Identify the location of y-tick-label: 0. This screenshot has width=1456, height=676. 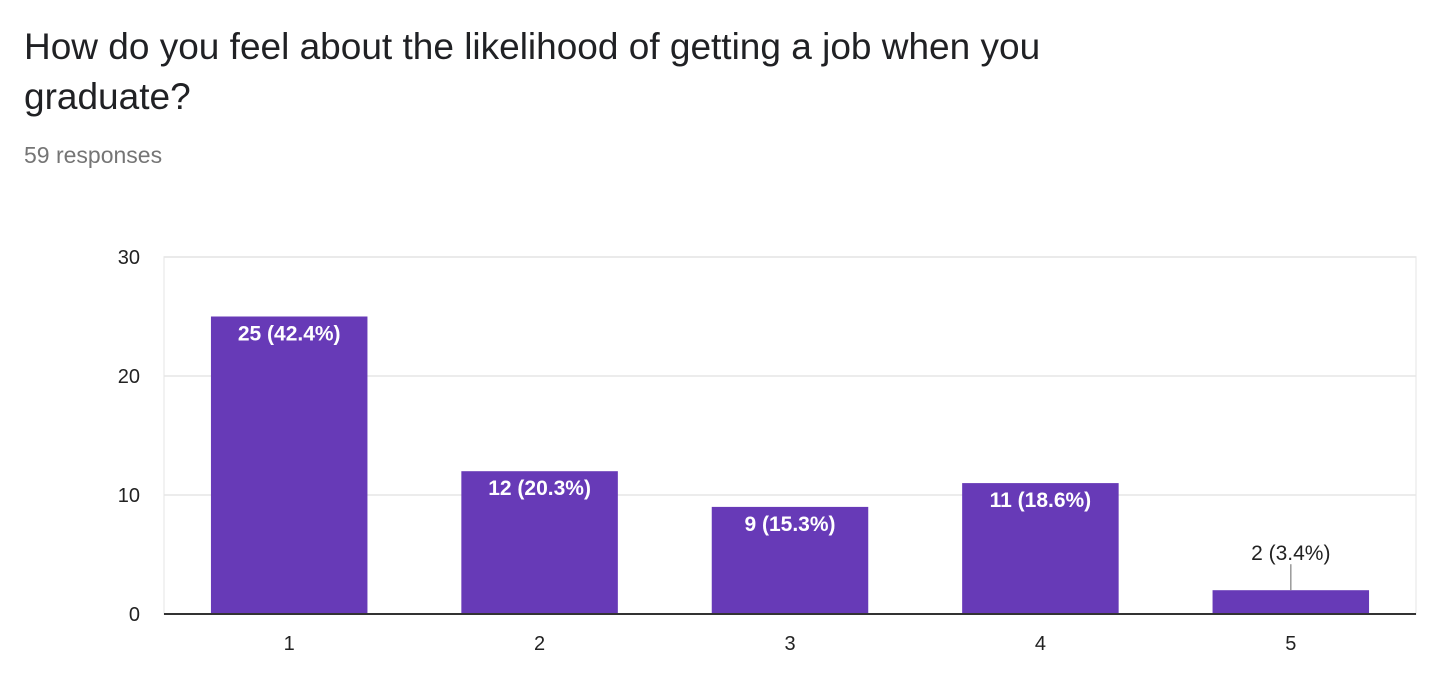
(134, 615).